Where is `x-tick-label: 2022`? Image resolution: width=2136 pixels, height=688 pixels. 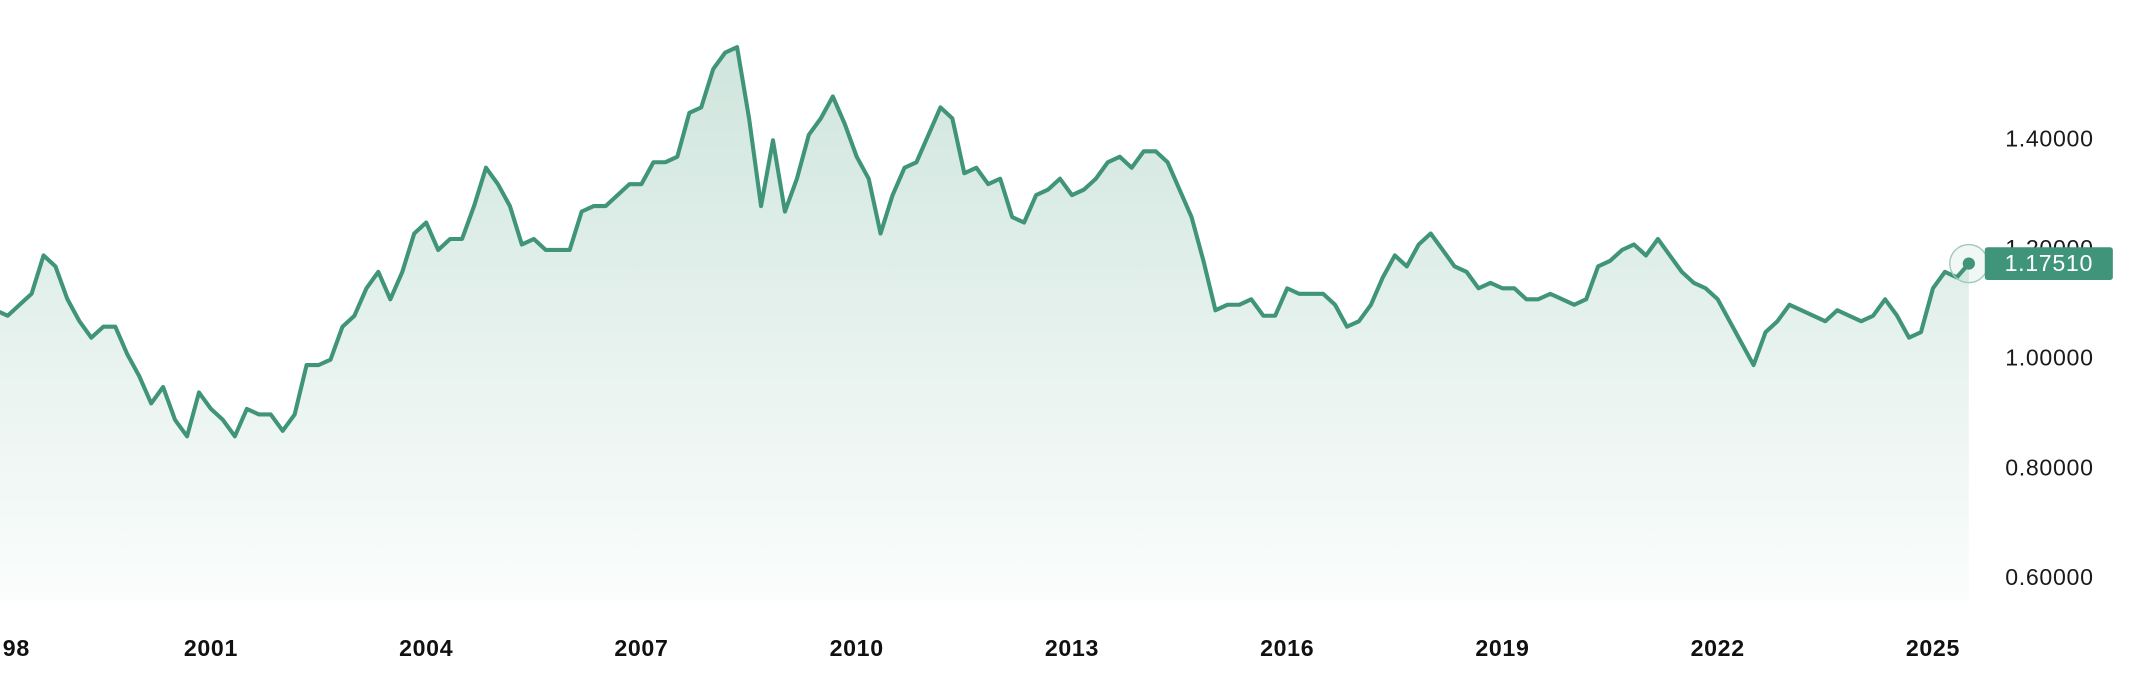 x-tick-label: 2022 is located at coordinates (1718, 648).